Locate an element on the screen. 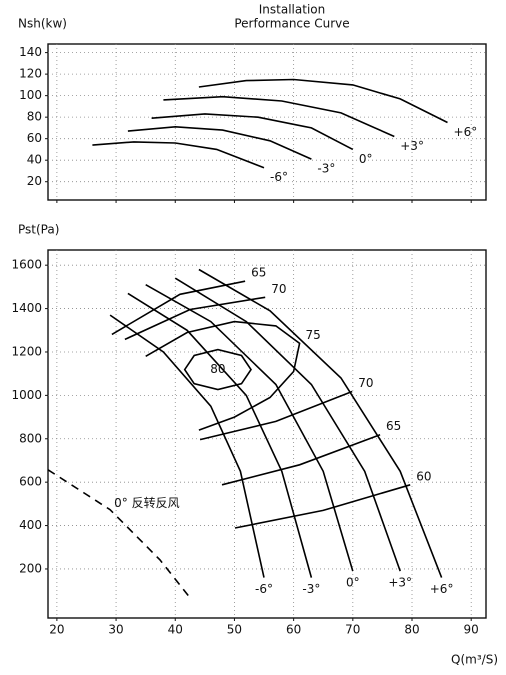 The image size is (506, 675). x-tick-label: 60 is located at coordinates (293, 630).